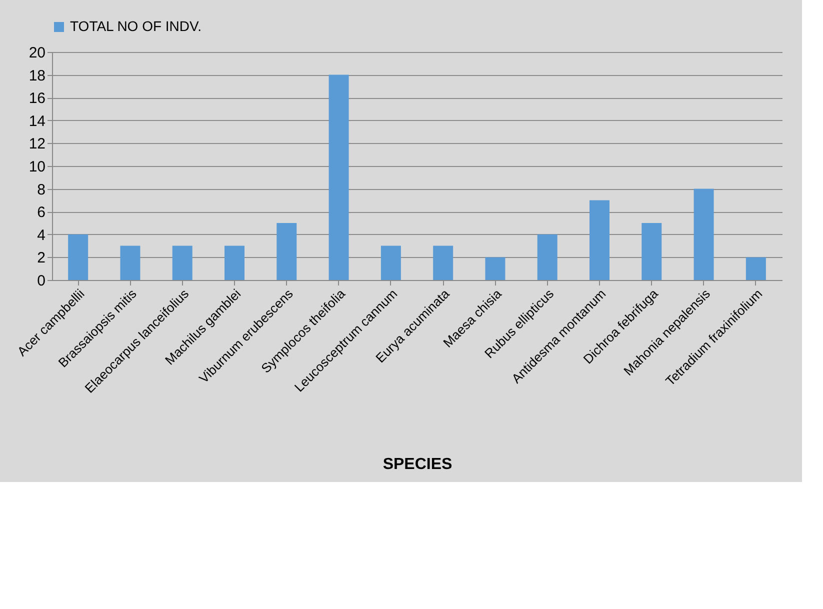  What do you see at coordinates (41, 235) in the screenshot?
I see `y-tick-label: 4` at bounding box center [41, 235].